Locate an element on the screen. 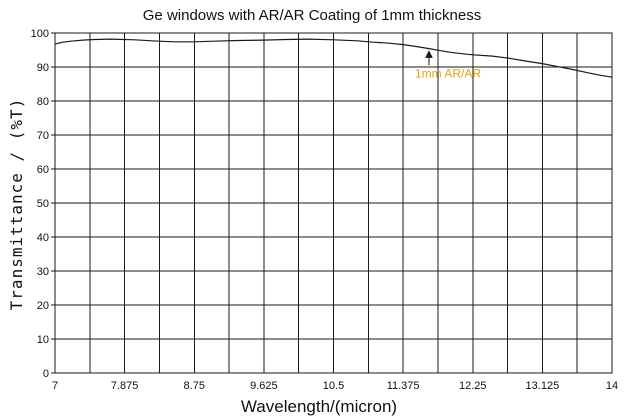 The height and width of the screenshot is (420, 625). x-tick-label: 13.125 is located at coordinates (543, 386).